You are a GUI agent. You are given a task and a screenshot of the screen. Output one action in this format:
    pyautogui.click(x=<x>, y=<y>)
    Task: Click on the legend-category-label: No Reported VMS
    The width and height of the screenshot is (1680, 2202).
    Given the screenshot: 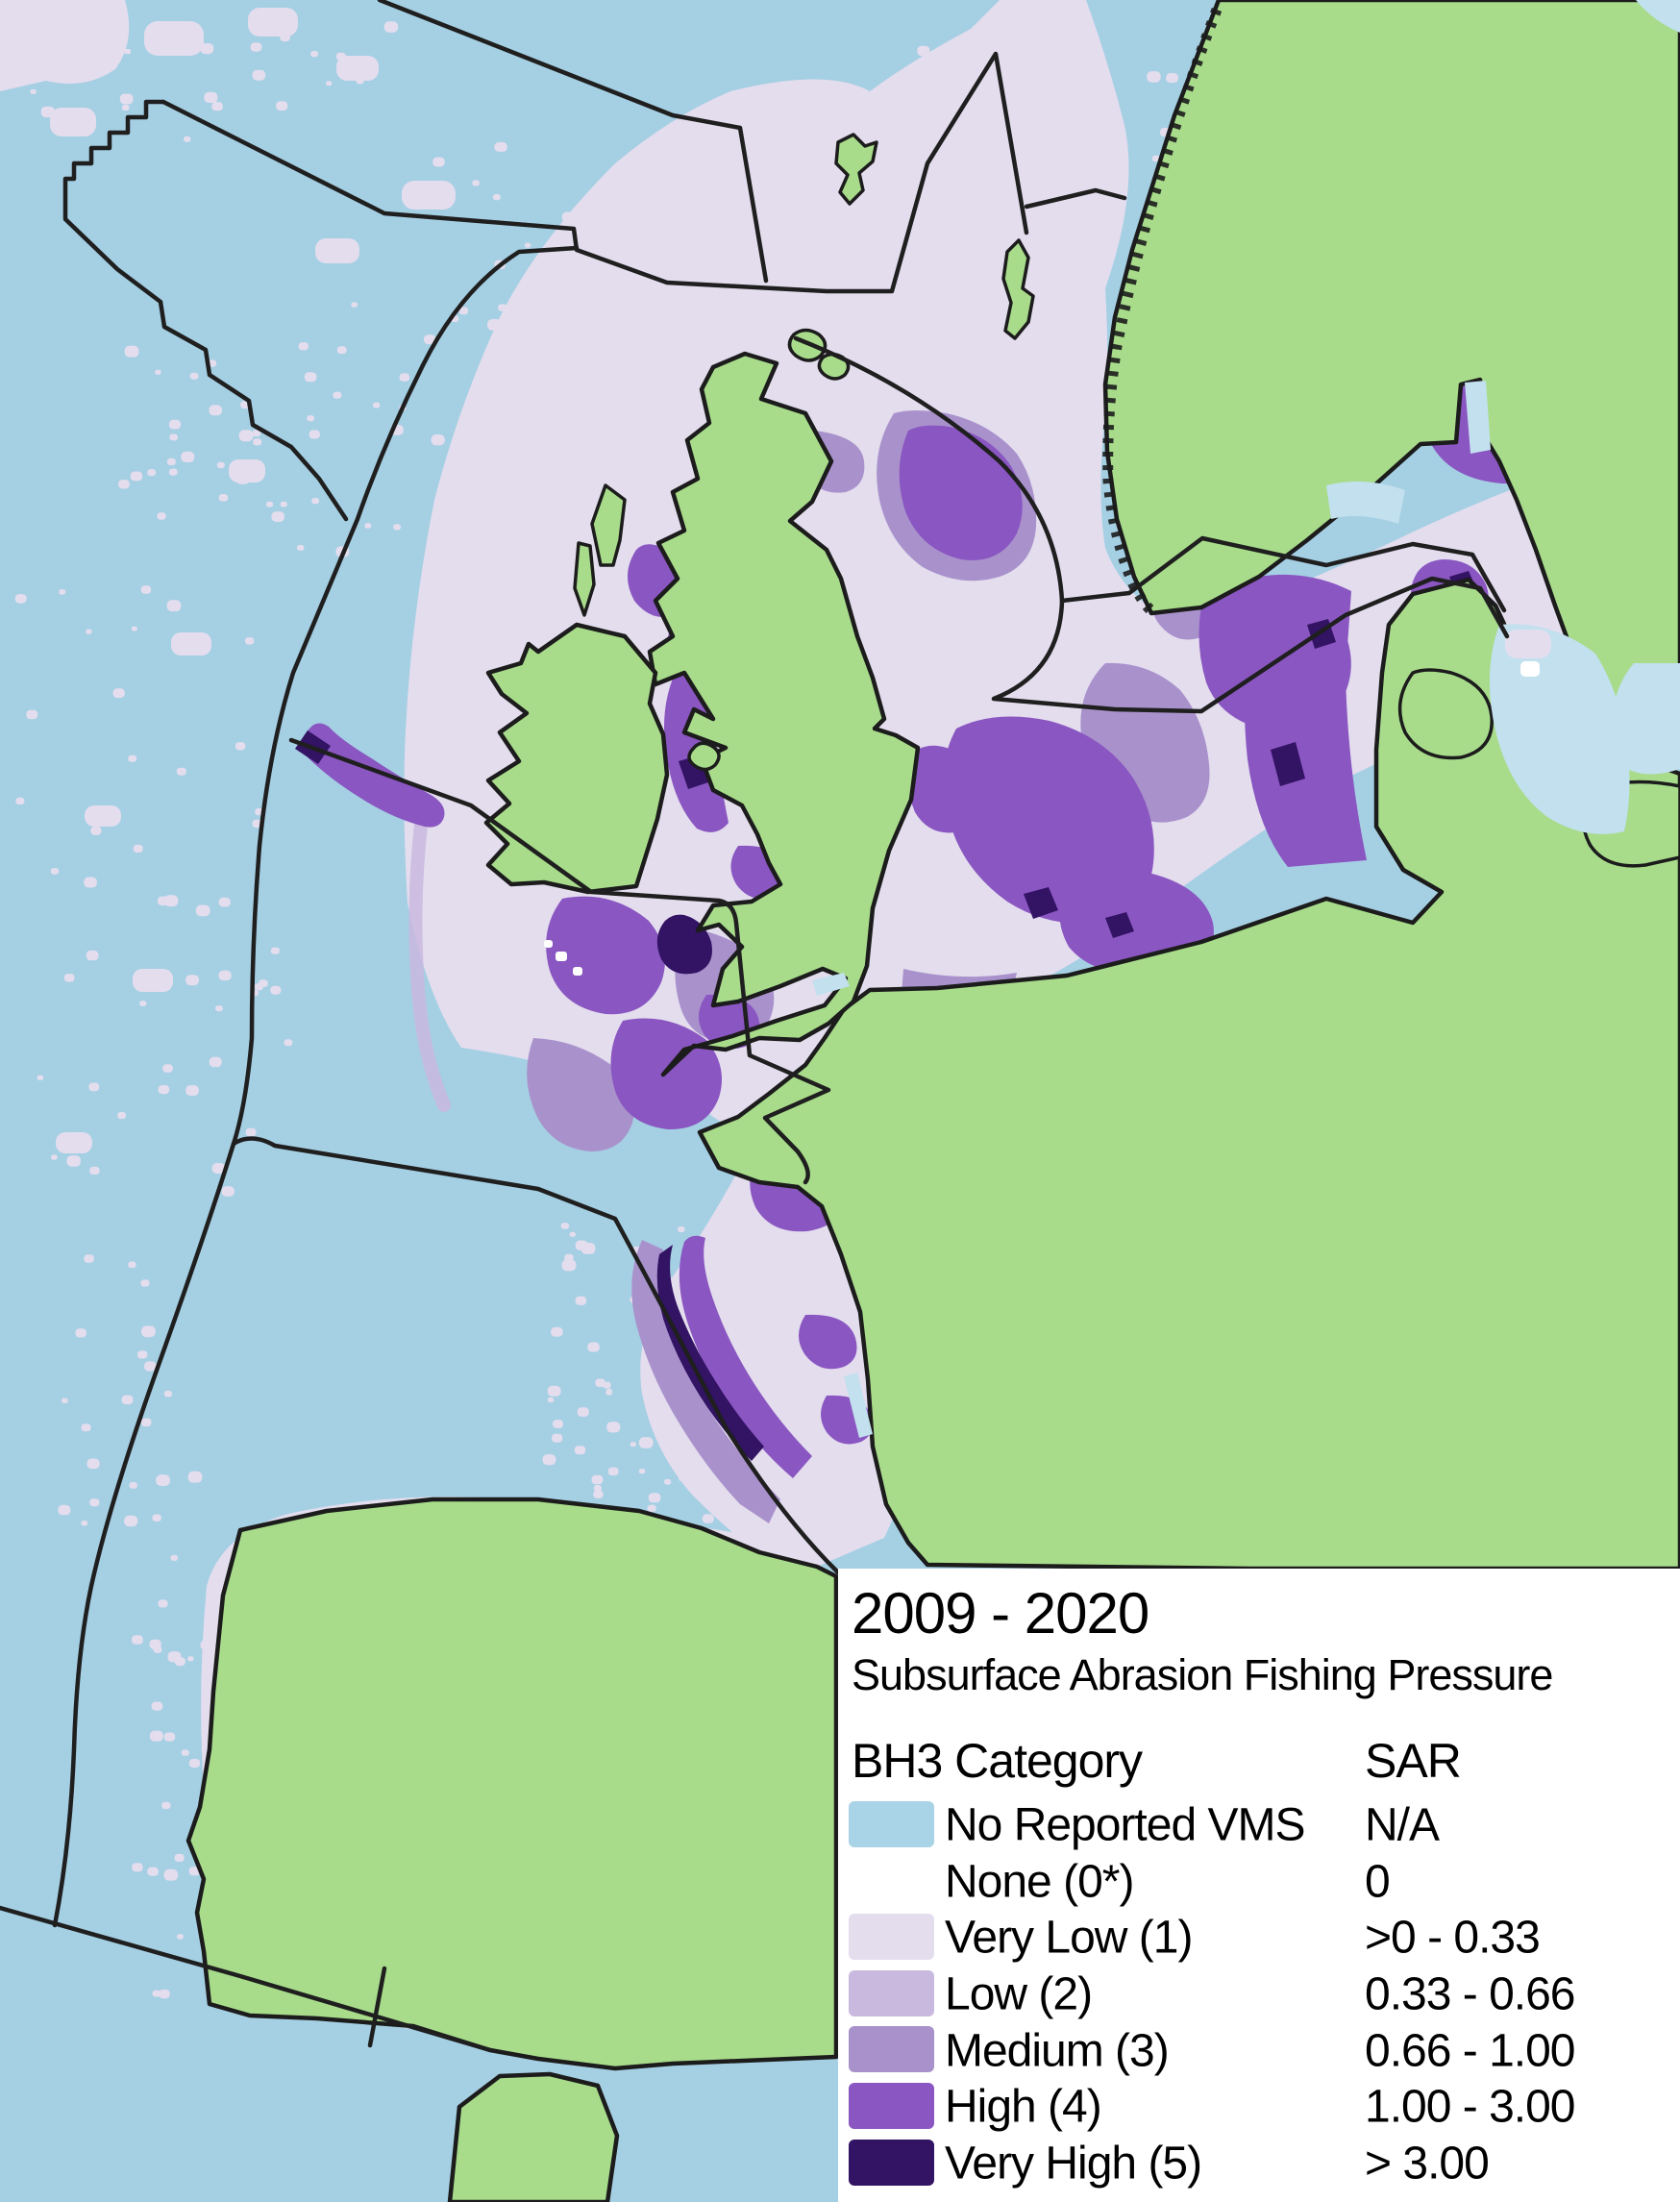 What is the action you would take?
    pyautogui.click(x=1125, y=1825)
    